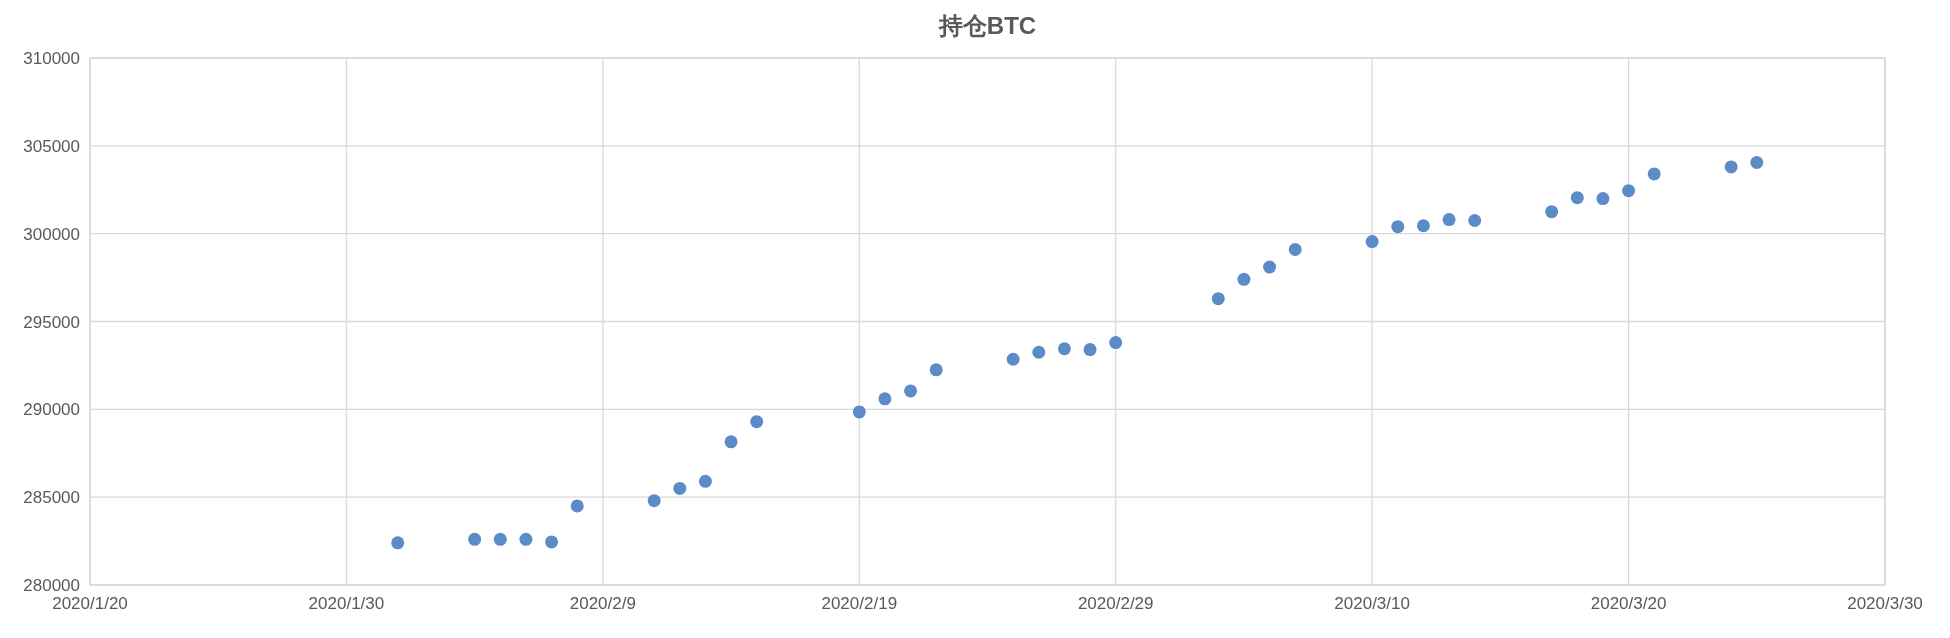  I want to click on y-tick-label: 295000, so click(51, 322).